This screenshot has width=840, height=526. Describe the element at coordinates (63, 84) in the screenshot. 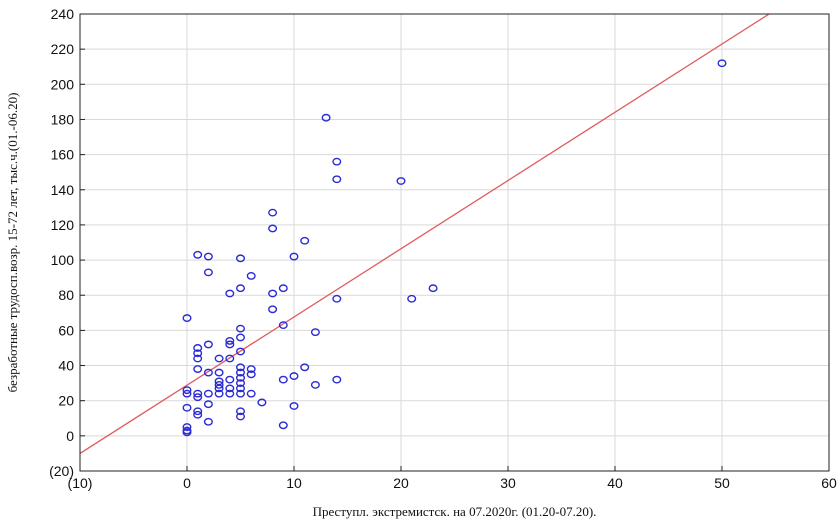

I see `y-tick-label: 200` at that location.